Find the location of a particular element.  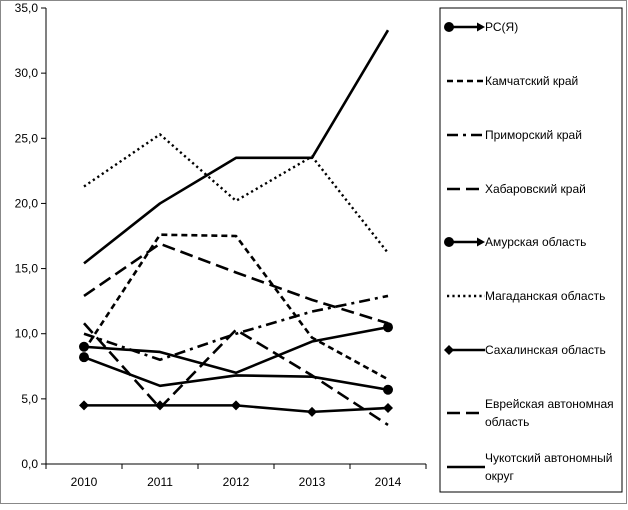

legend-entry: Хабаровский край is located at coordinates (516, 189).